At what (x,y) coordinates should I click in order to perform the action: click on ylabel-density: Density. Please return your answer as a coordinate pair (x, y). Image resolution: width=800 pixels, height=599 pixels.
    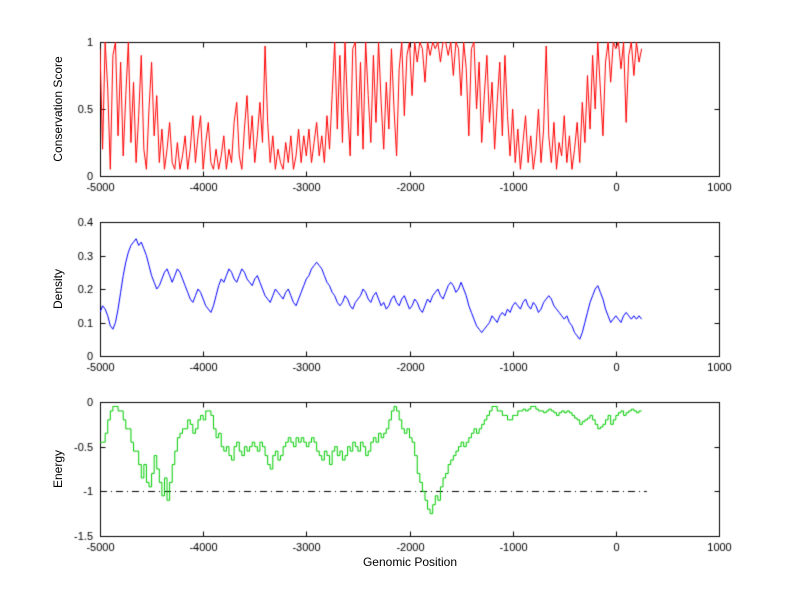
    Looking at the image, I should click on (58, 289).